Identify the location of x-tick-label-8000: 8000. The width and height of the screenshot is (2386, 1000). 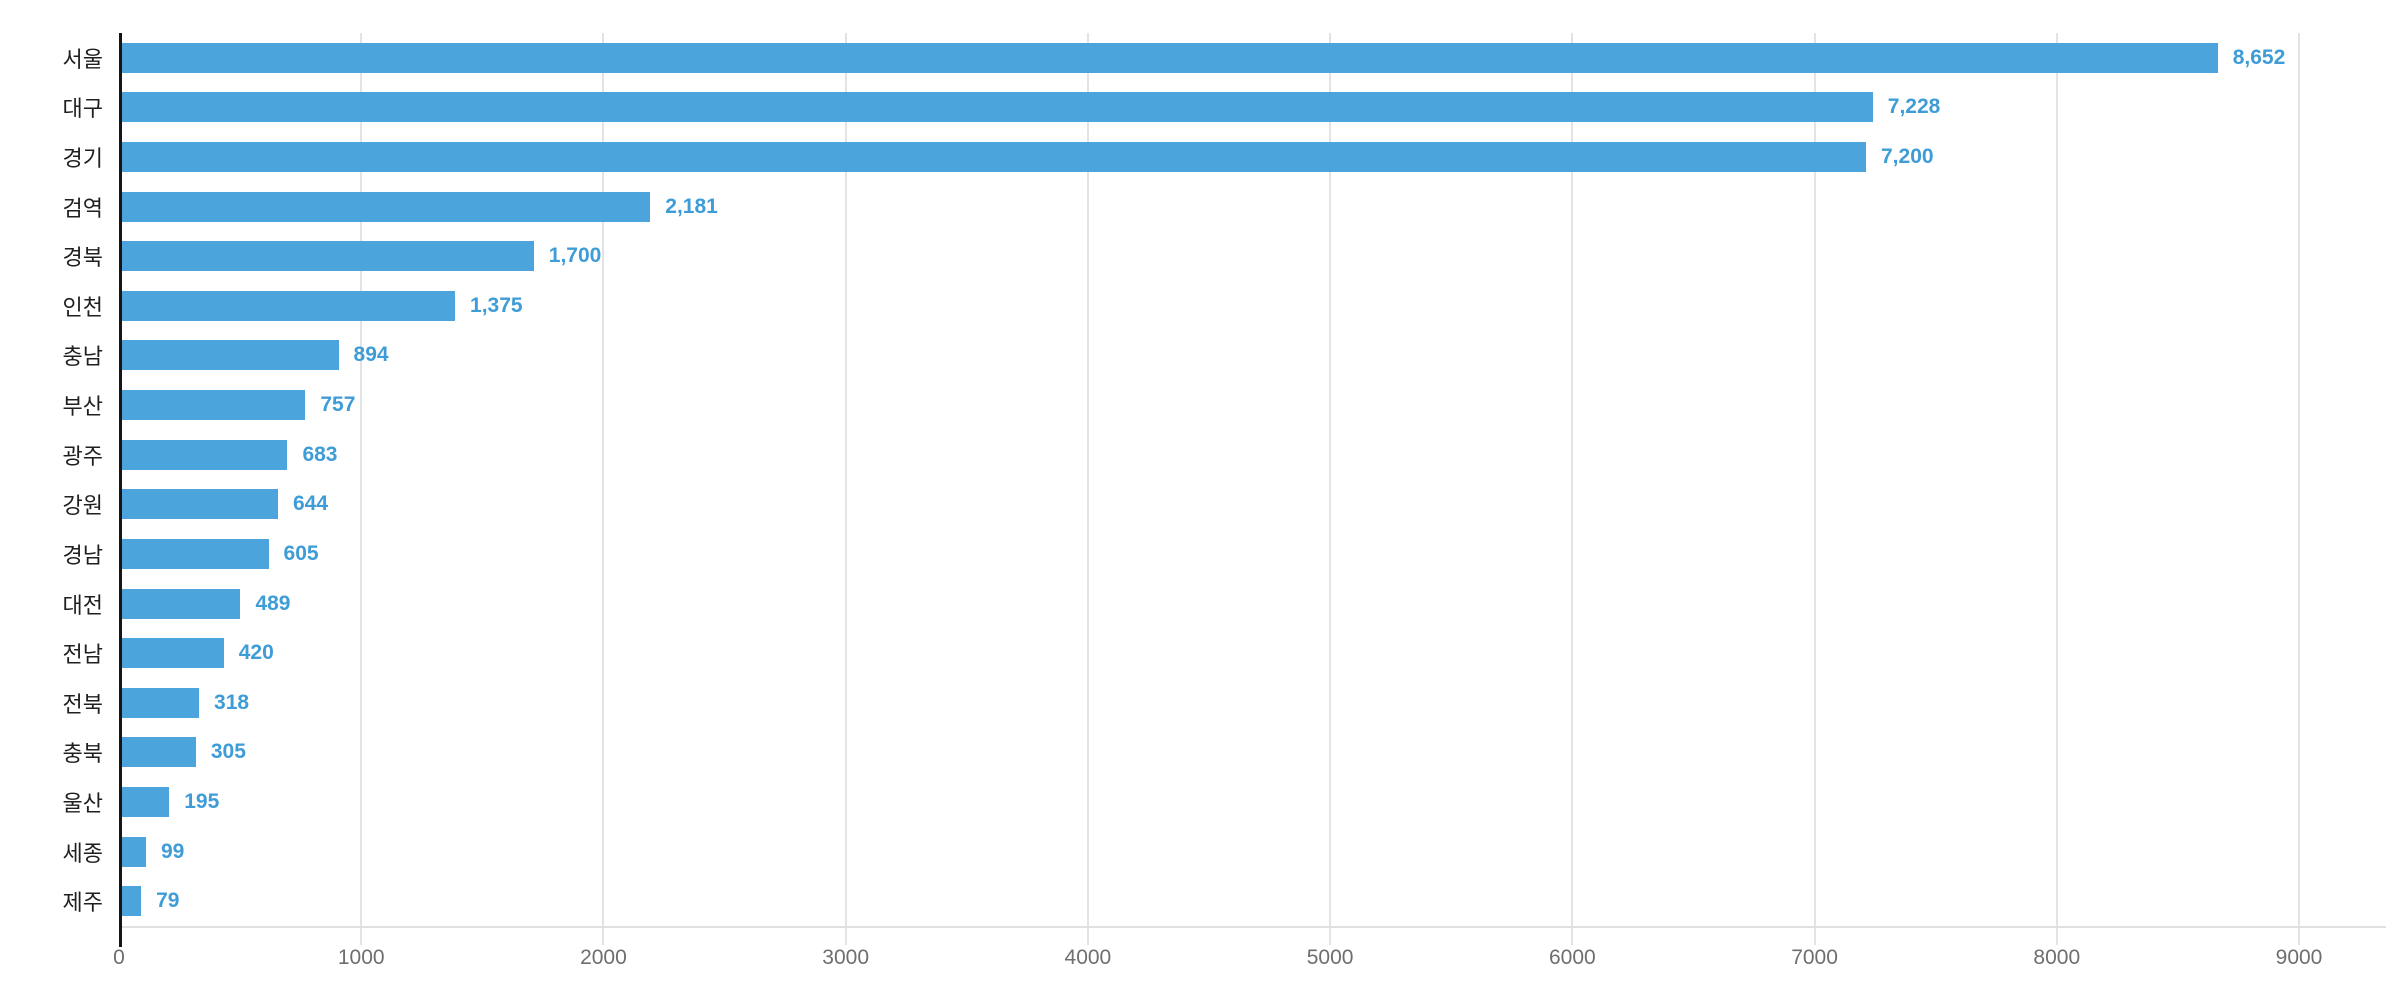
(2057, 957).